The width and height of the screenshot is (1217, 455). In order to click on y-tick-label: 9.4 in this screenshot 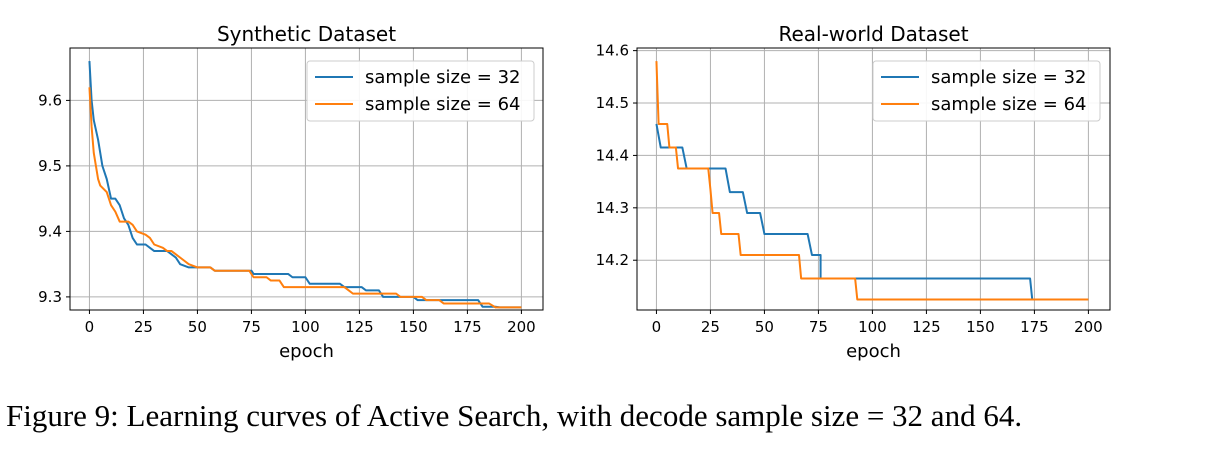, I will do `click(50, 231)`.